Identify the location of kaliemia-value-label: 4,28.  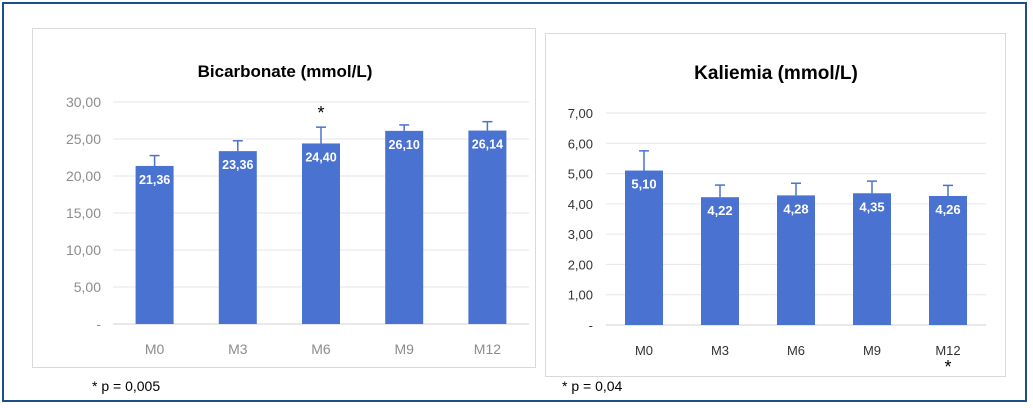
(795, 208).